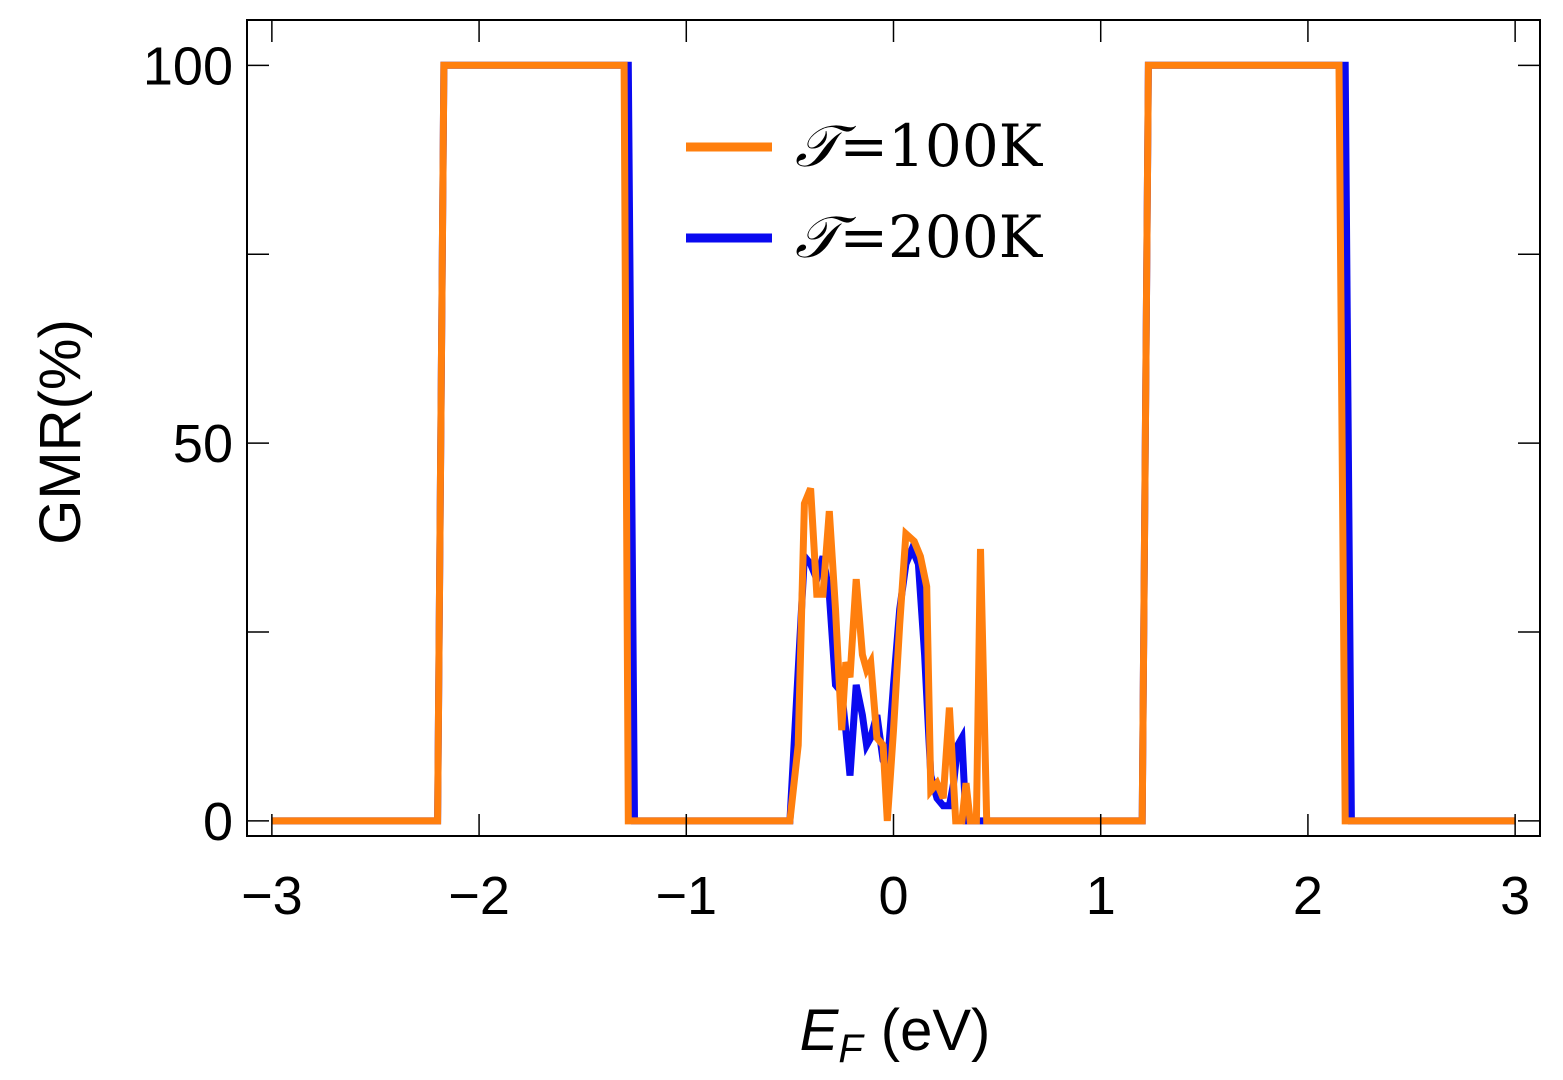  Describe the element at coordinates (218, 822) in the screenshot. I see `y-tick-label: 0` at that location.